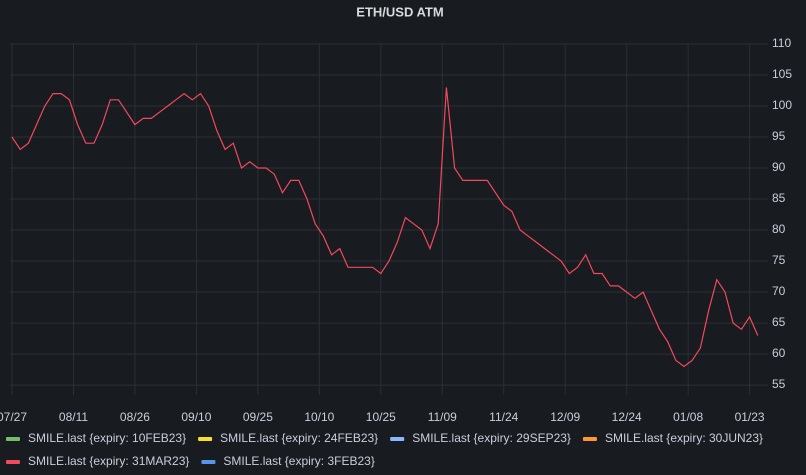 Image resolution: width=806 pixels, height=475 pixels. Describe the element at coordinates (779, 136) in the screenshot. I see `y-tick-label: 95` at that location.